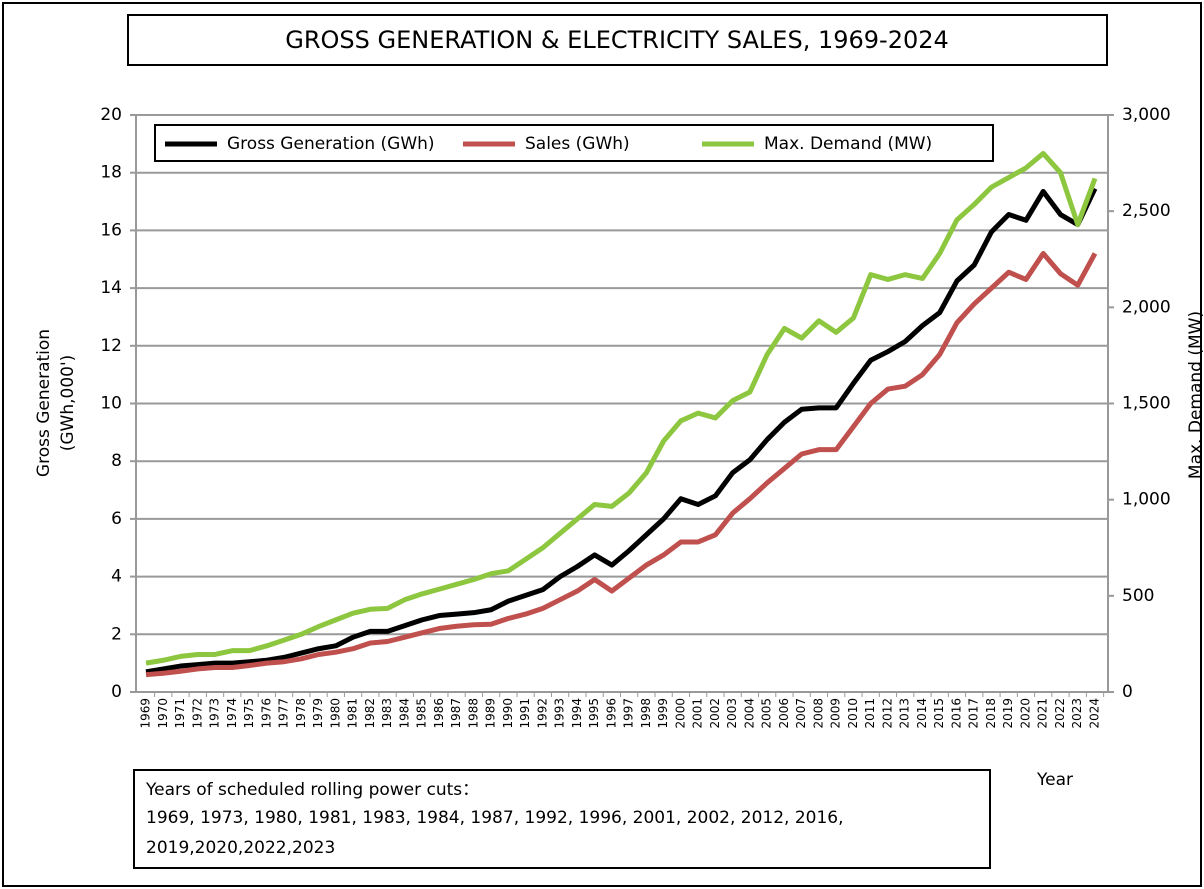  Describe the element at coordinates (1008, 713) in the screenshot. I see `x-tick-label: 2019` at that location.